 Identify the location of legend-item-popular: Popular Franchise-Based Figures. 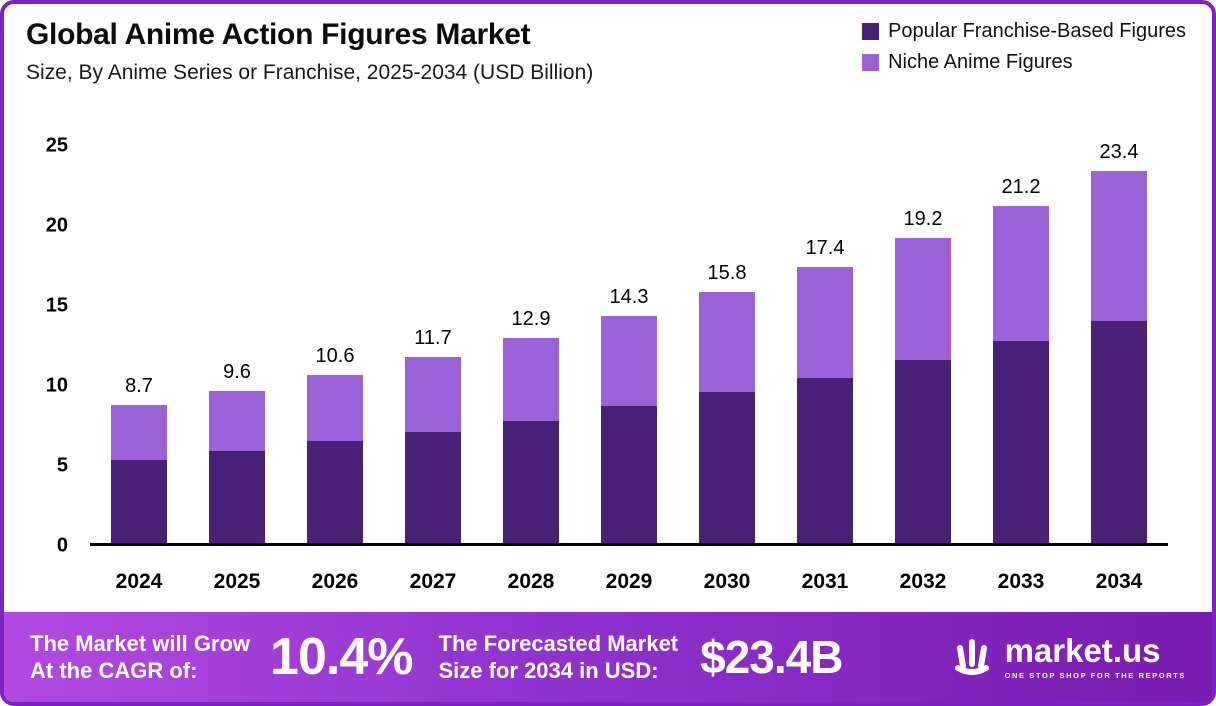
(1024, 31).